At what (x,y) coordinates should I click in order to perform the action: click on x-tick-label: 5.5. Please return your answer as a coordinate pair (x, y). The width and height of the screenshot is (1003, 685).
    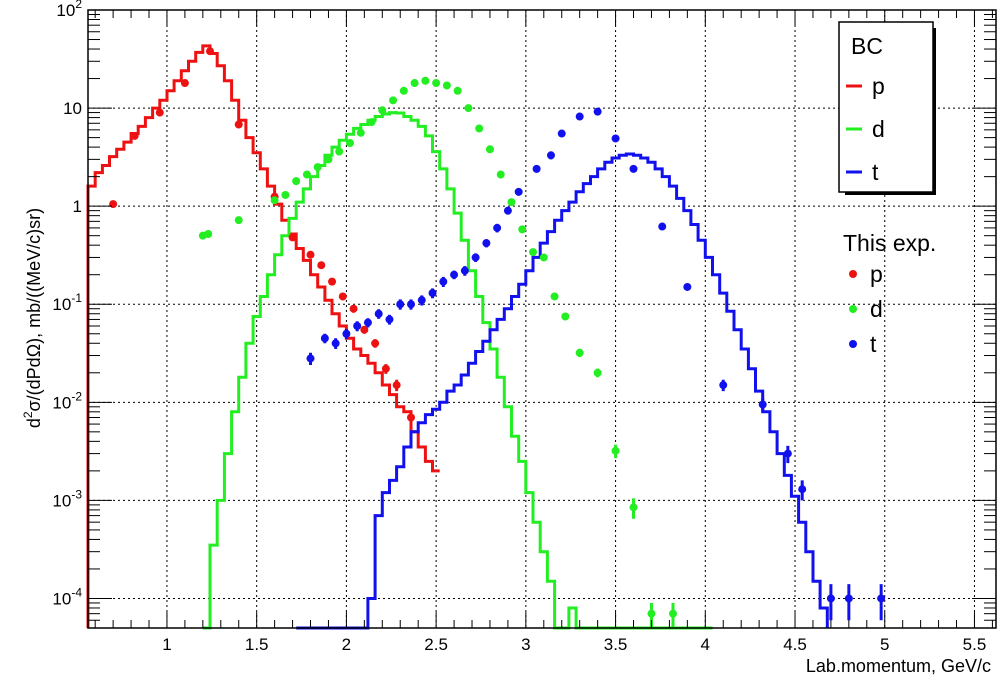
    Looking at the image, I should click on (975, 644).